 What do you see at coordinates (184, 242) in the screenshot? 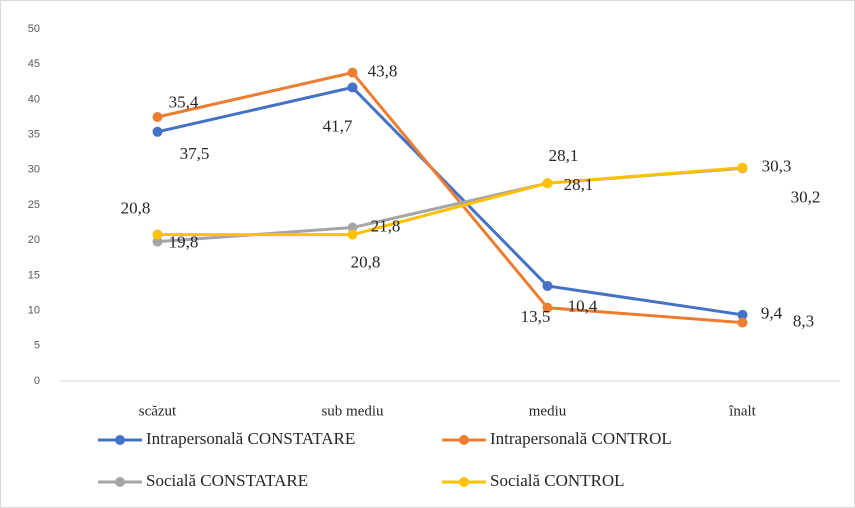
I see `data-label: 19,8` at bounding box center [184, 242].